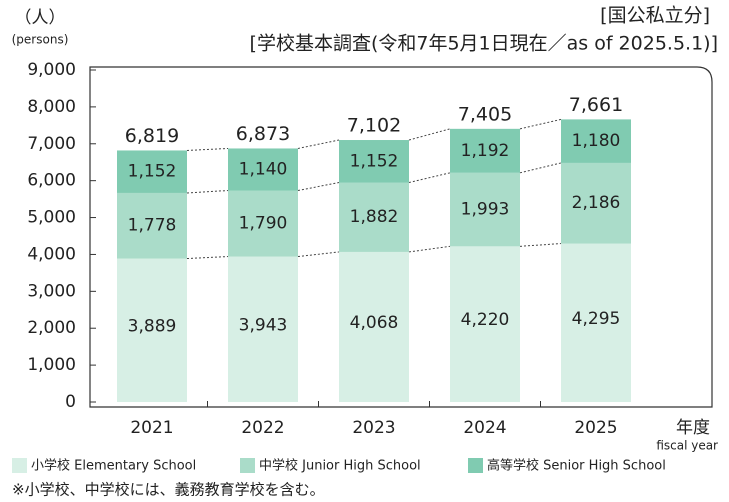  Describe the element at coordinates (51, 365) in the screenshot. I see `y-tick-label: 1,000` at that location.